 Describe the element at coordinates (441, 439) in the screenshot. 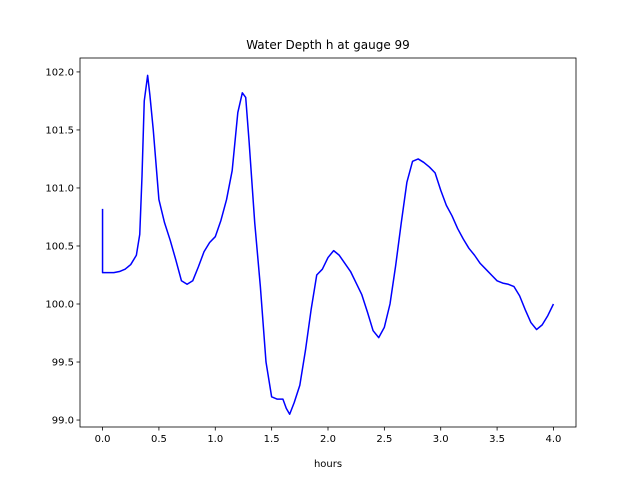

I see `x-tick-label: 3.0` at that location.